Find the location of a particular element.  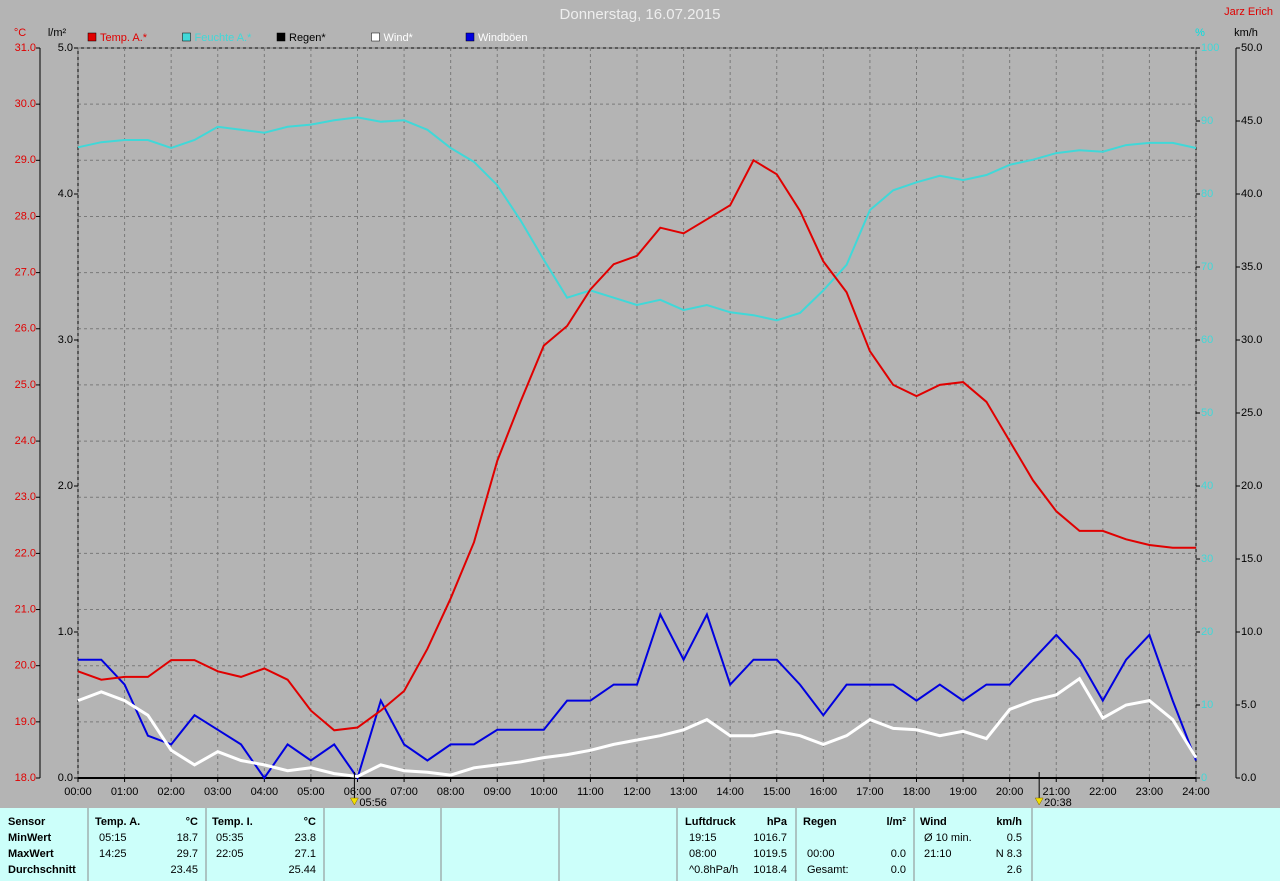

column-unit: km/h is located at coordinates (1009, 822).